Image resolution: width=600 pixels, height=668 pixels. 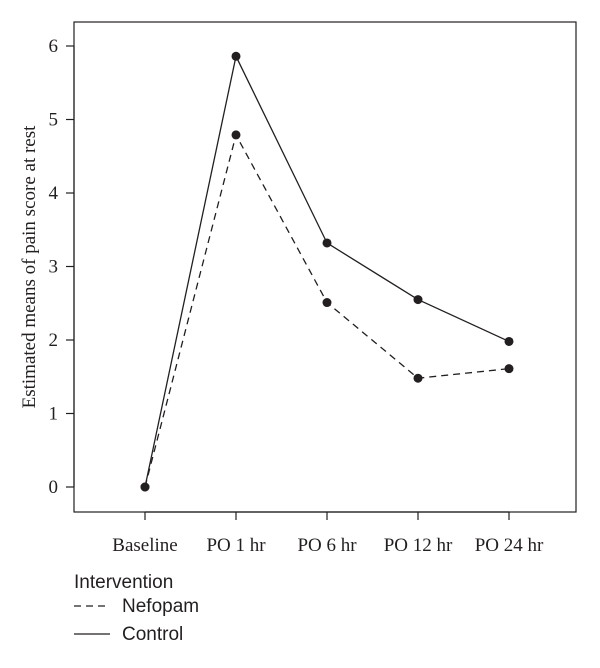 What do you see at coordinates (144, 545) in the screenshot?
I see `x-tick-label: Baseline` at bounding box center [144, 545].